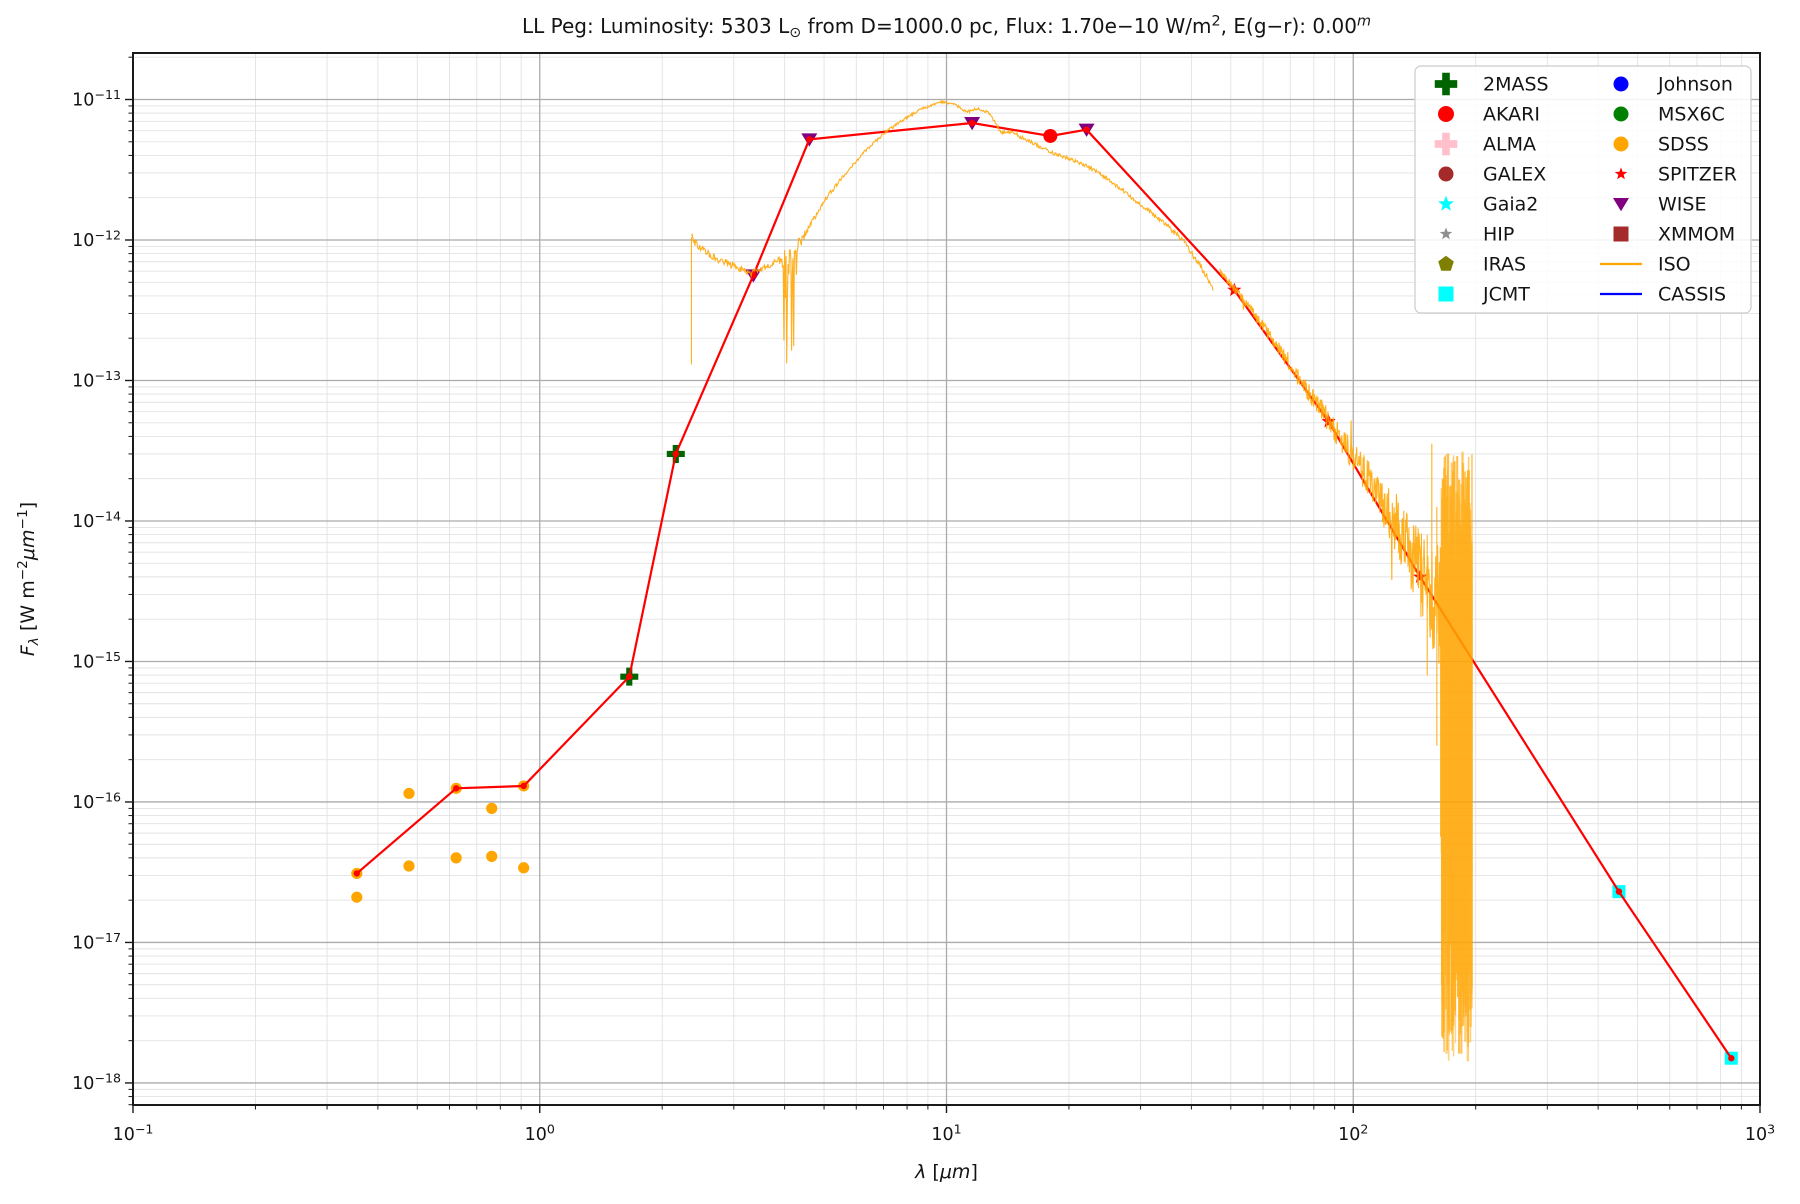 The width and height of the screenshot is (1800, 1204). Describe the element at coordinates (1509, 145) in the screenshot. I see `legend-label: ALMA` at that location.